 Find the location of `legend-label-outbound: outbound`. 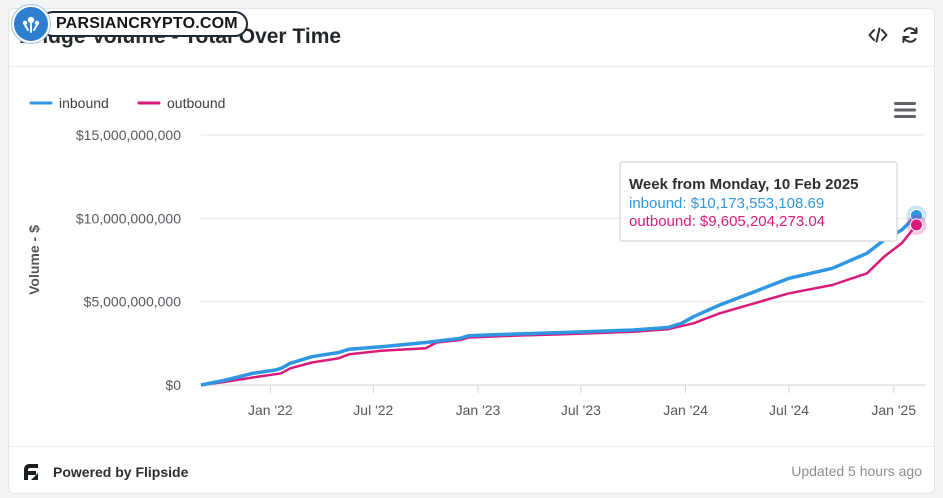

legend-label-outbound: outbound is located at coordinates (196, 103).